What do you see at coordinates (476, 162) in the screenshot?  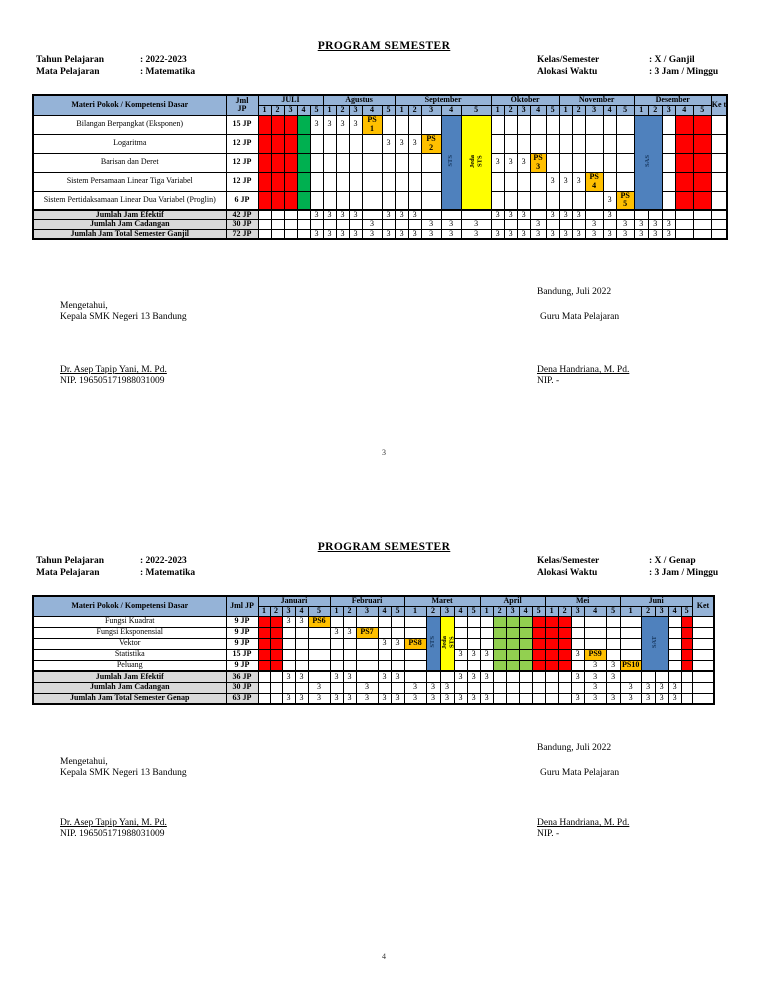 I see `jeda-sts-cell: Jeda STS` at bounding box center [476, 162].